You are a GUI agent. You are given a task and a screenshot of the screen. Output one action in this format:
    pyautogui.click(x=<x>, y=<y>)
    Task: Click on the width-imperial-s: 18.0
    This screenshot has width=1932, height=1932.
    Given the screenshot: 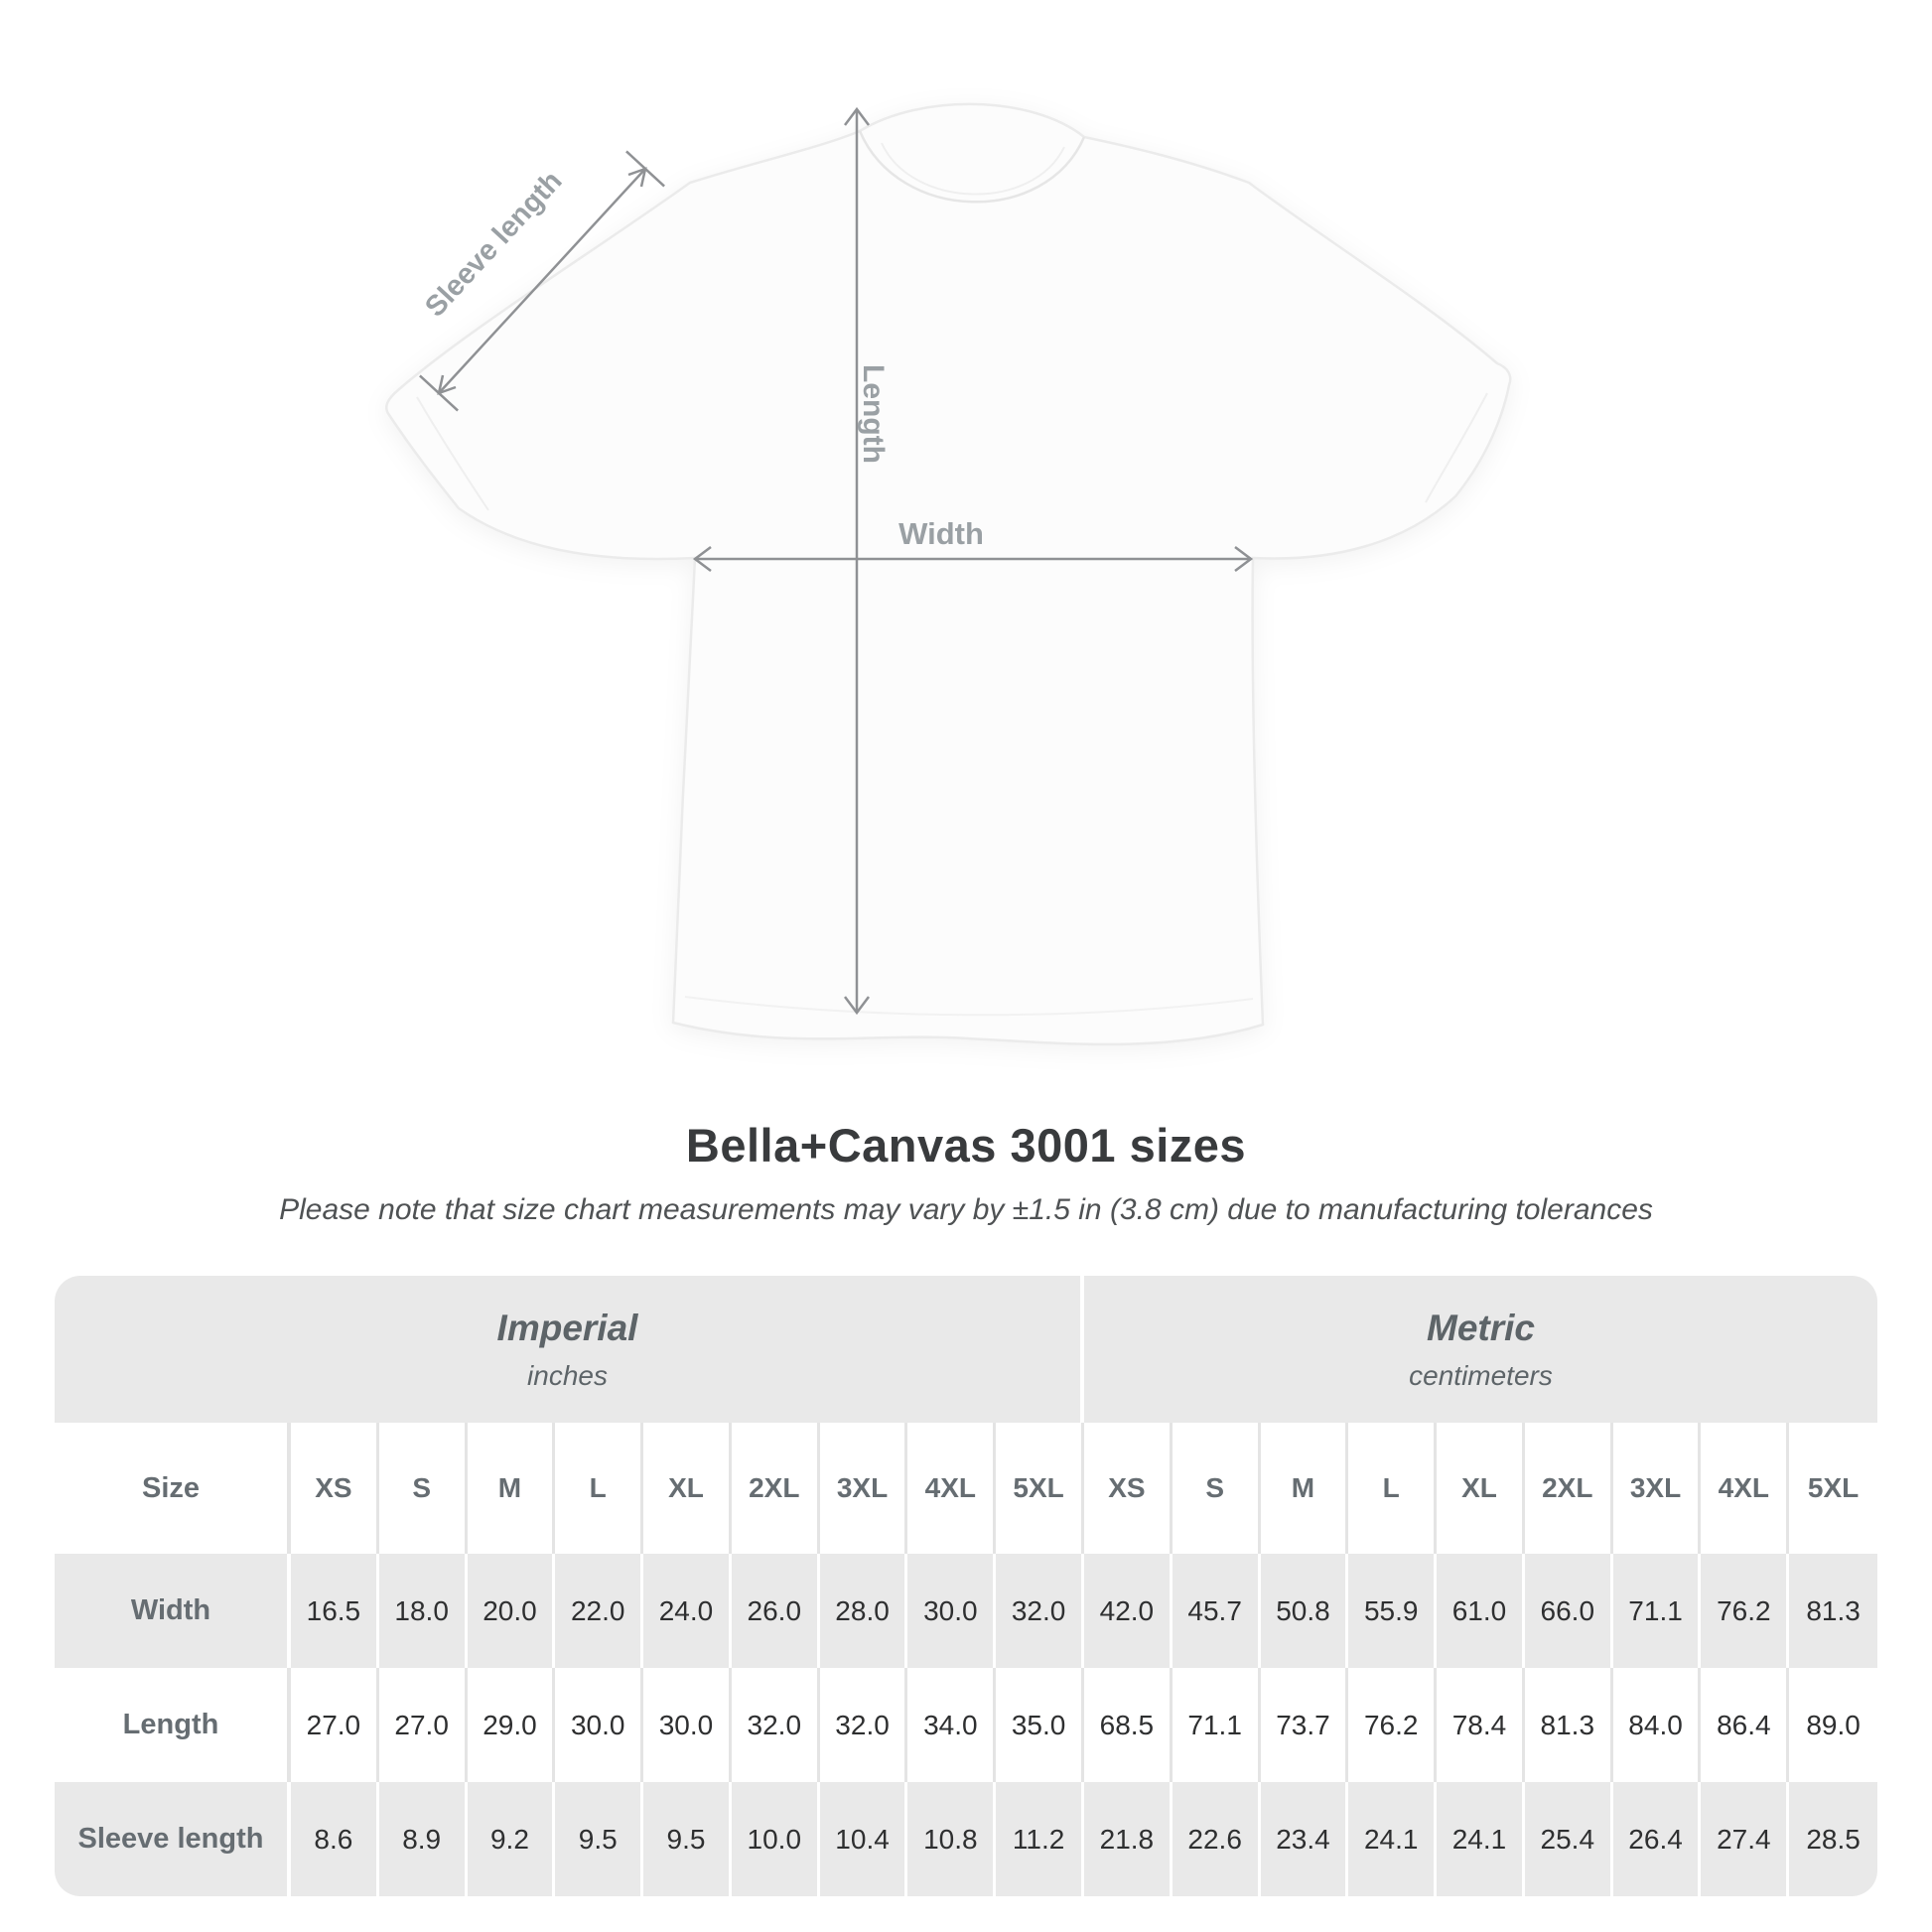 What is the action you would take?
    pyautogui.click(x=423, y=1611)
    